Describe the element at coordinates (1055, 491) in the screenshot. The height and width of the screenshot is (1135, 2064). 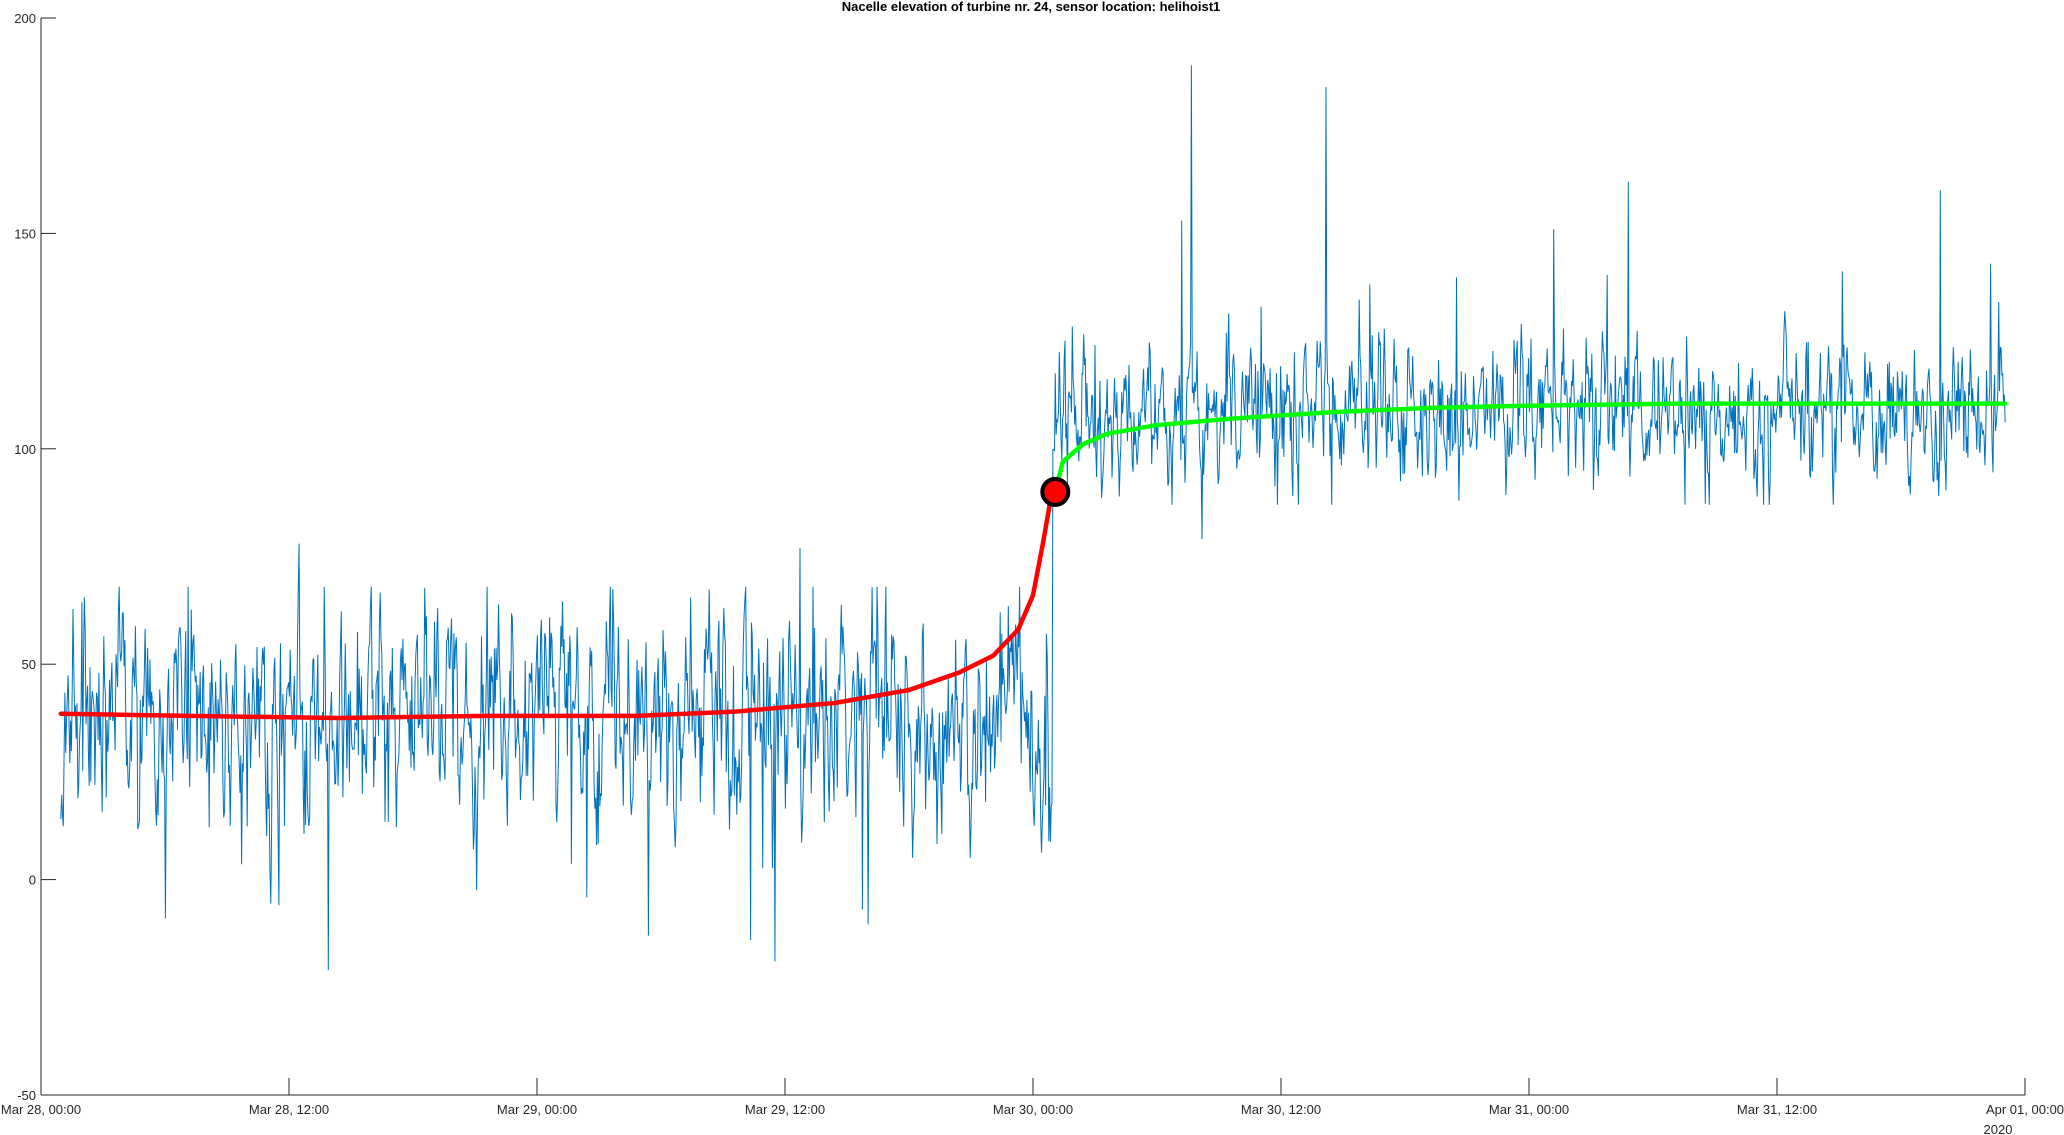
I see `change-point-marker` at that location.